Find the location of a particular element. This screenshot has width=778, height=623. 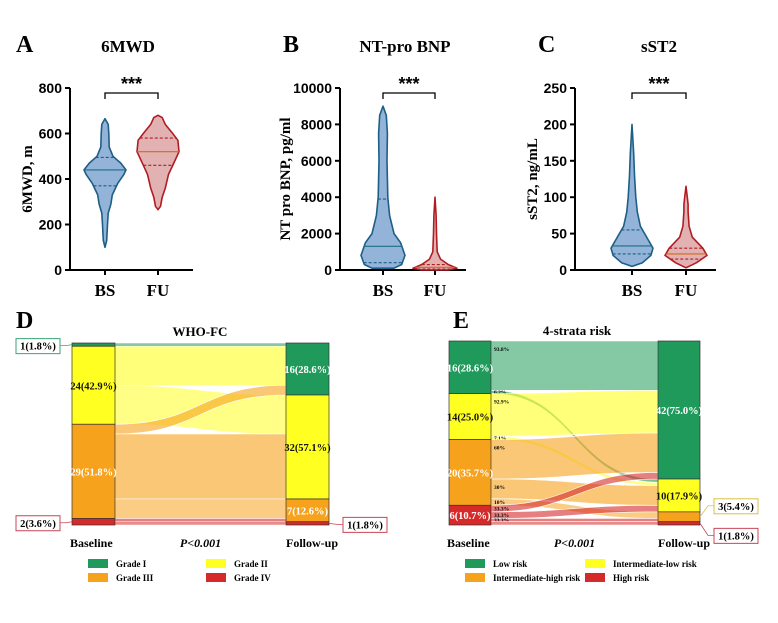

followup-node-label: 32(57.1%) is located at coordinates (307, 448).